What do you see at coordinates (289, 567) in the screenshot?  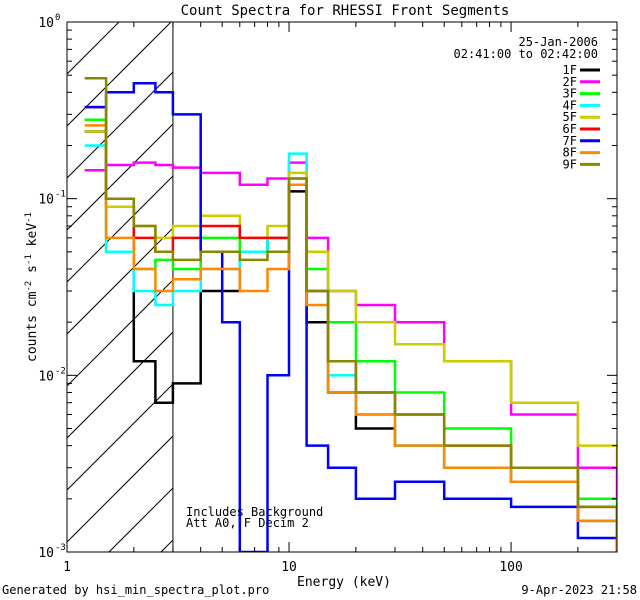 I see `x-tick-label-10: 10` at bounding box center [289, 567].